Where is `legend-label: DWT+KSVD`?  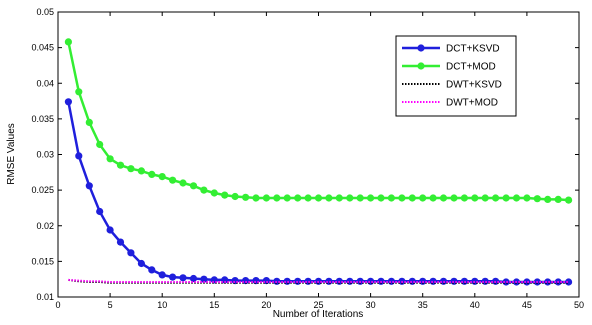
legend-label: DWT+KSVD is located at coordinates (474, 85).